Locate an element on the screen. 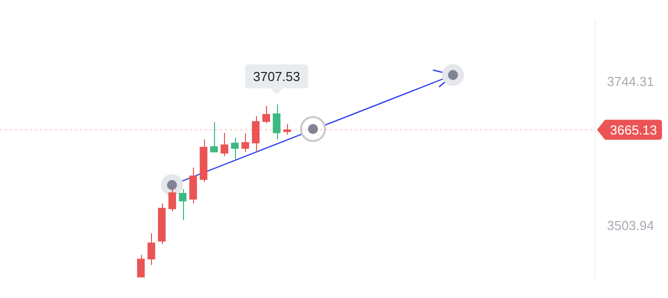 This screenshot has height=298, width=668. y-tick-label: 3744.31 is located at coordinates (630, 81).